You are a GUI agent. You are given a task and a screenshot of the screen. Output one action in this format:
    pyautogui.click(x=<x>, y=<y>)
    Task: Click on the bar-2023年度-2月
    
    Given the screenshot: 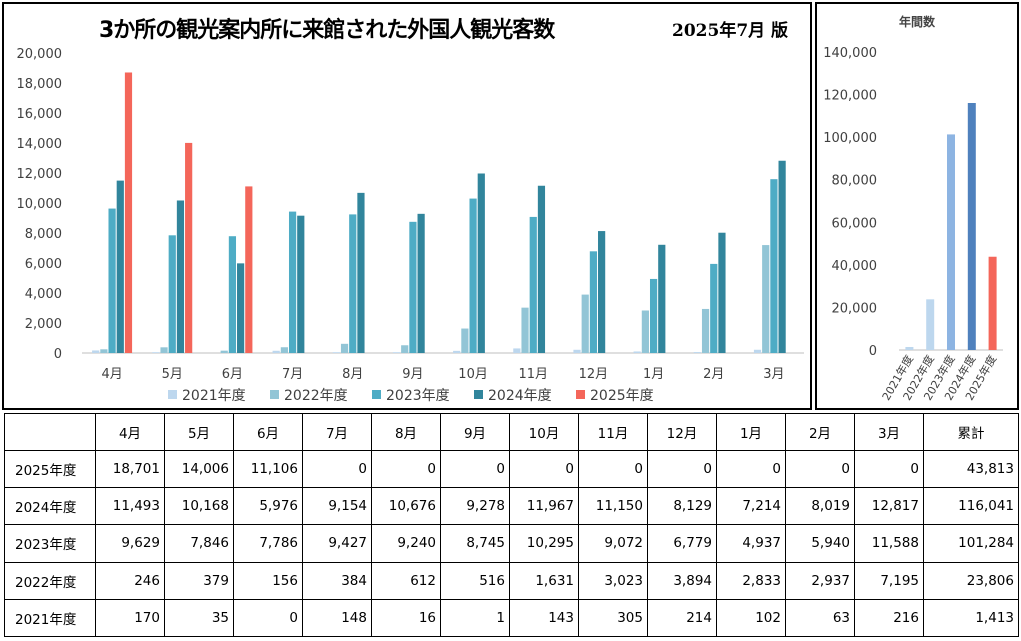 What is the action you would take?
    pyautogui.click(x=714, y=308)
    